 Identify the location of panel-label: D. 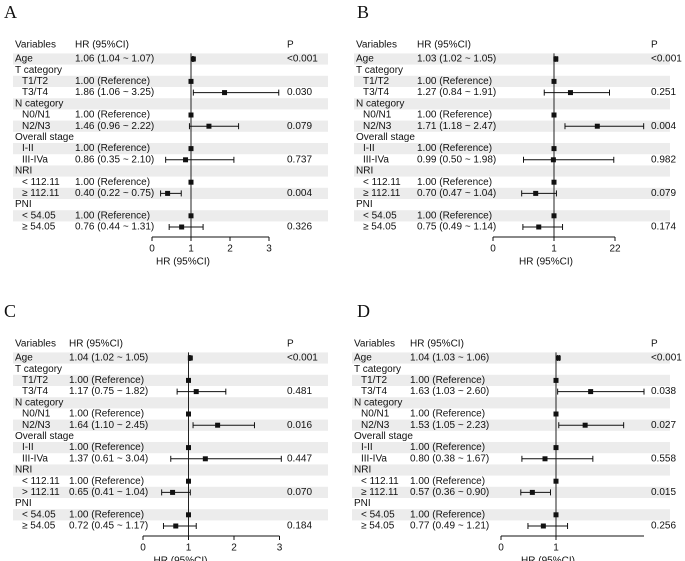
(363, 311).